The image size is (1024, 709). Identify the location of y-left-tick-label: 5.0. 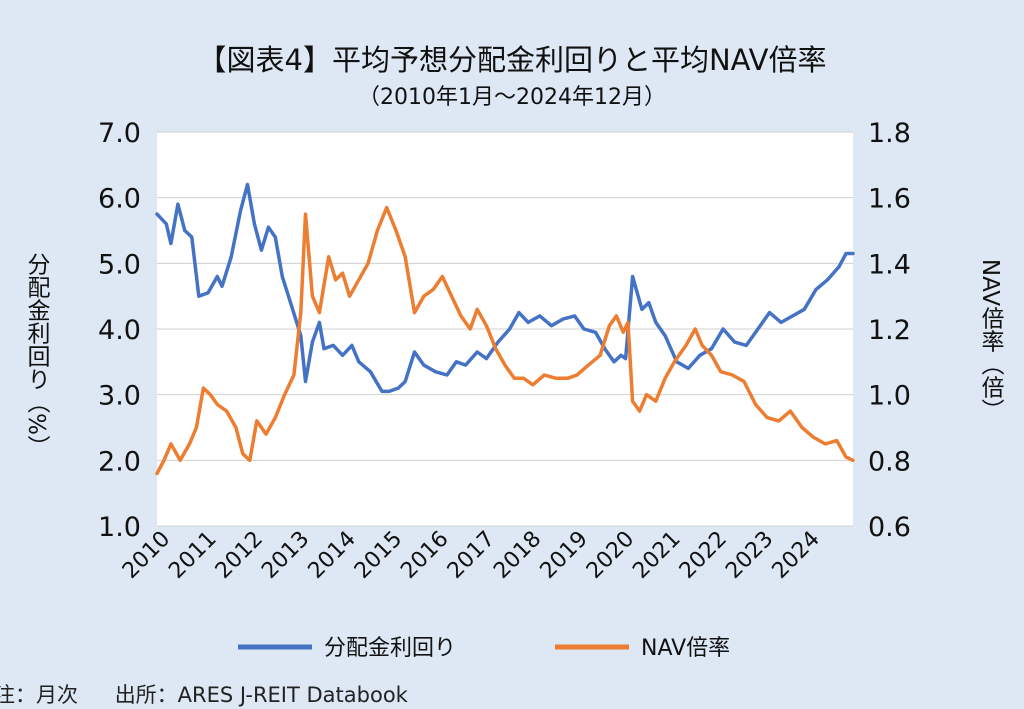
(119, 264).